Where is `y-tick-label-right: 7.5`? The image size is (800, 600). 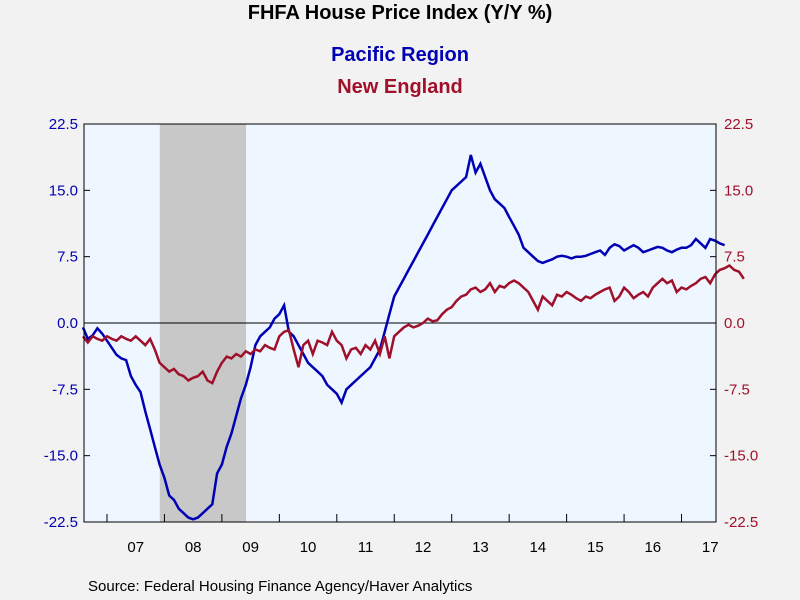 y-tick-label-right: 7.5 is located at coordinates (734, 257).